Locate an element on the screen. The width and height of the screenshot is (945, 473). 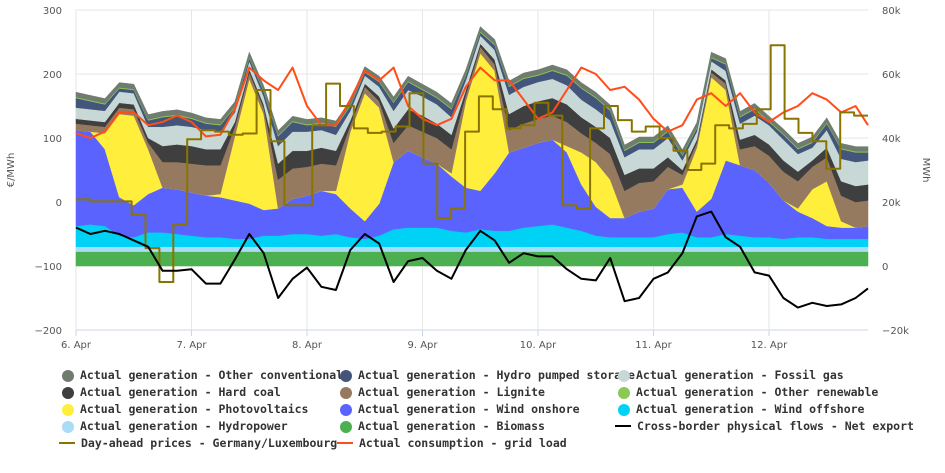
left-tick-label: −200 is located at coordinates (48, 331).